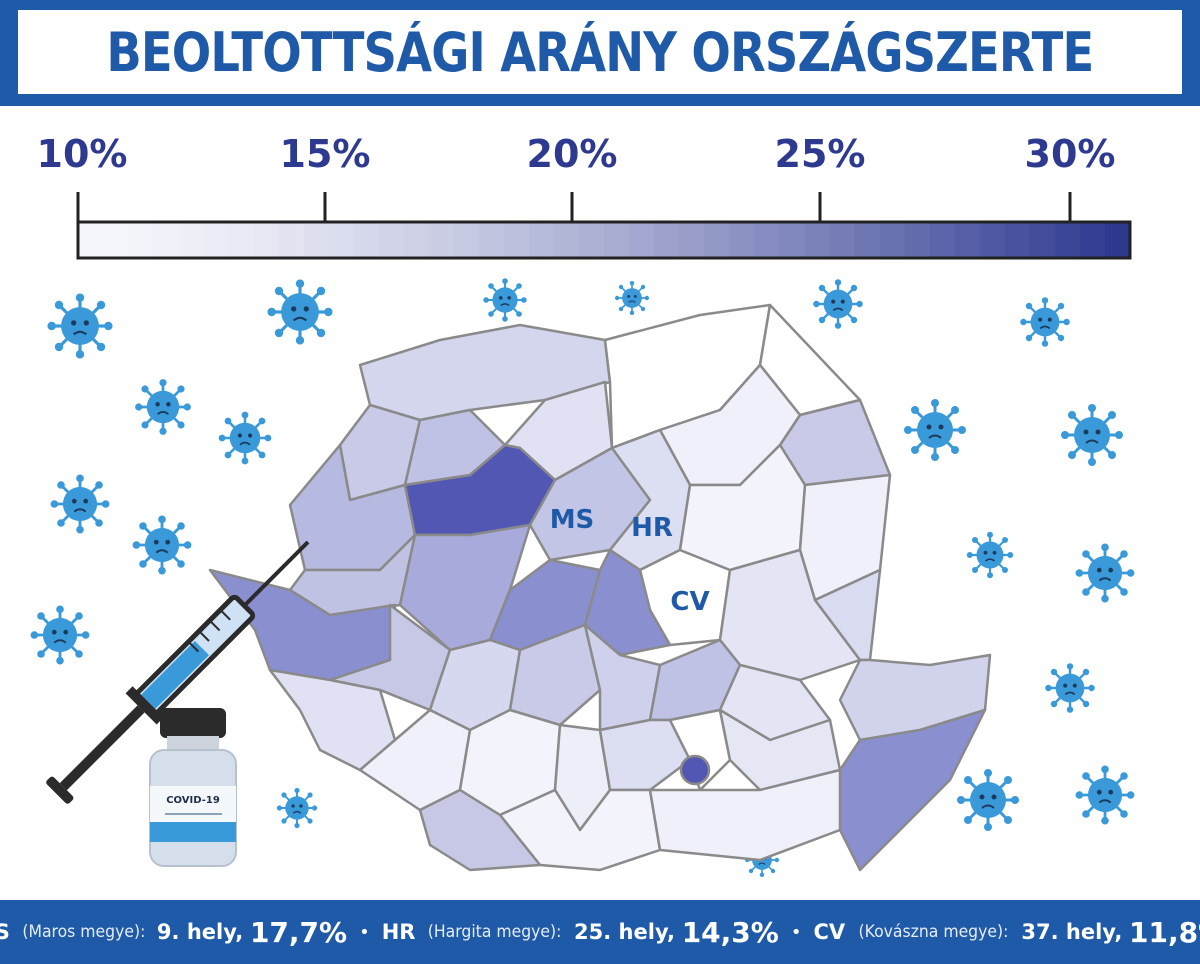 The height and width of the screenshot is (964, 1200). What do you see at coordinates (82, 154) in the screenshot?
I see `scale-tick-label: 10%` at bounding box center [82, 154].